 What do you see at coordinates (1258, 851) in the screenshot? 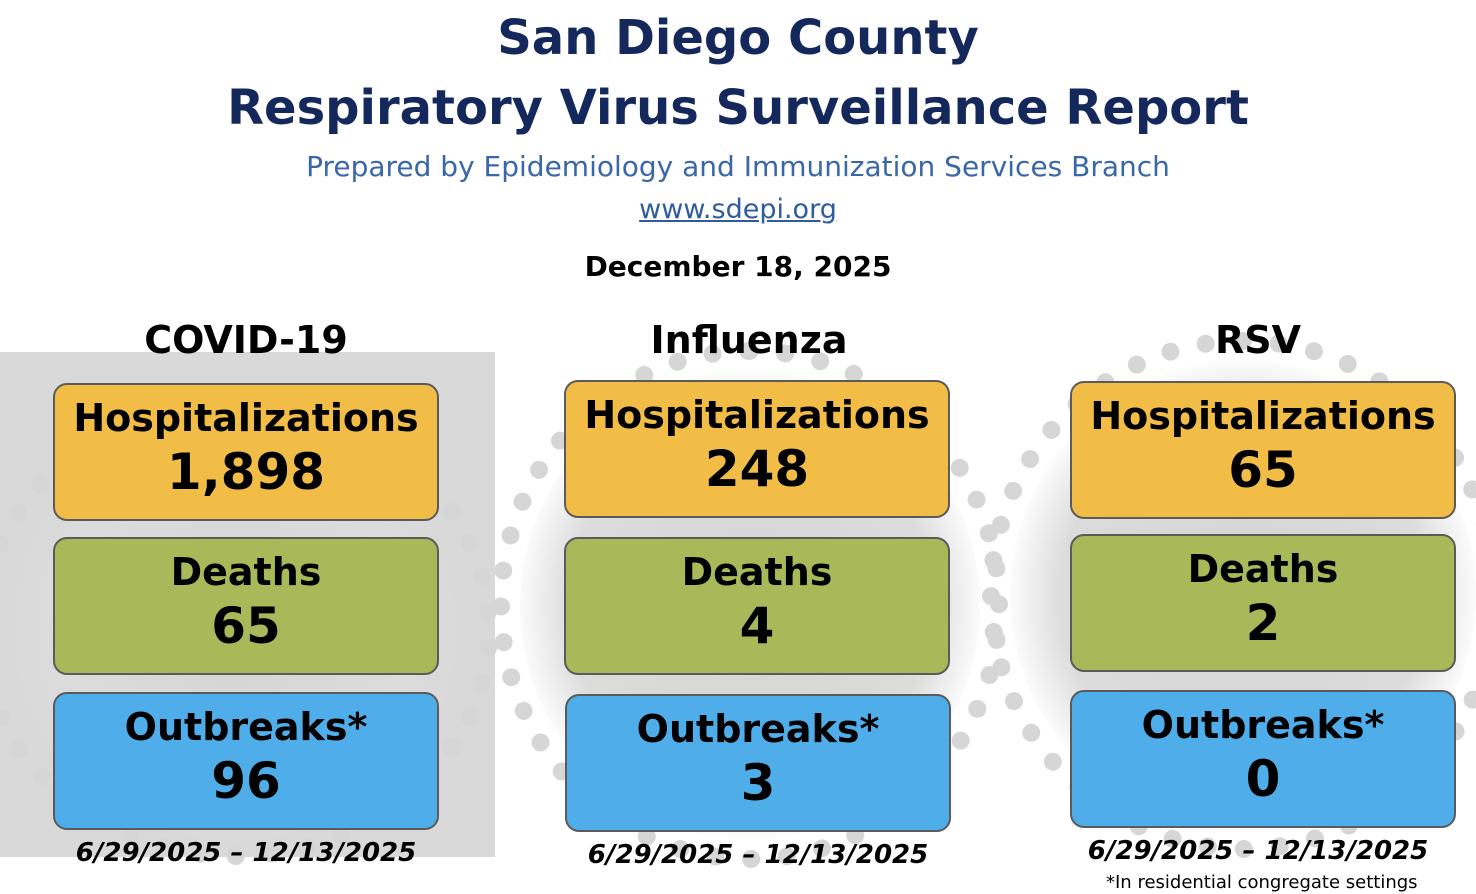
I see `rsv-date-range: 6/29/2025 – 12/13/2025` at bounding box center [1258, 851].